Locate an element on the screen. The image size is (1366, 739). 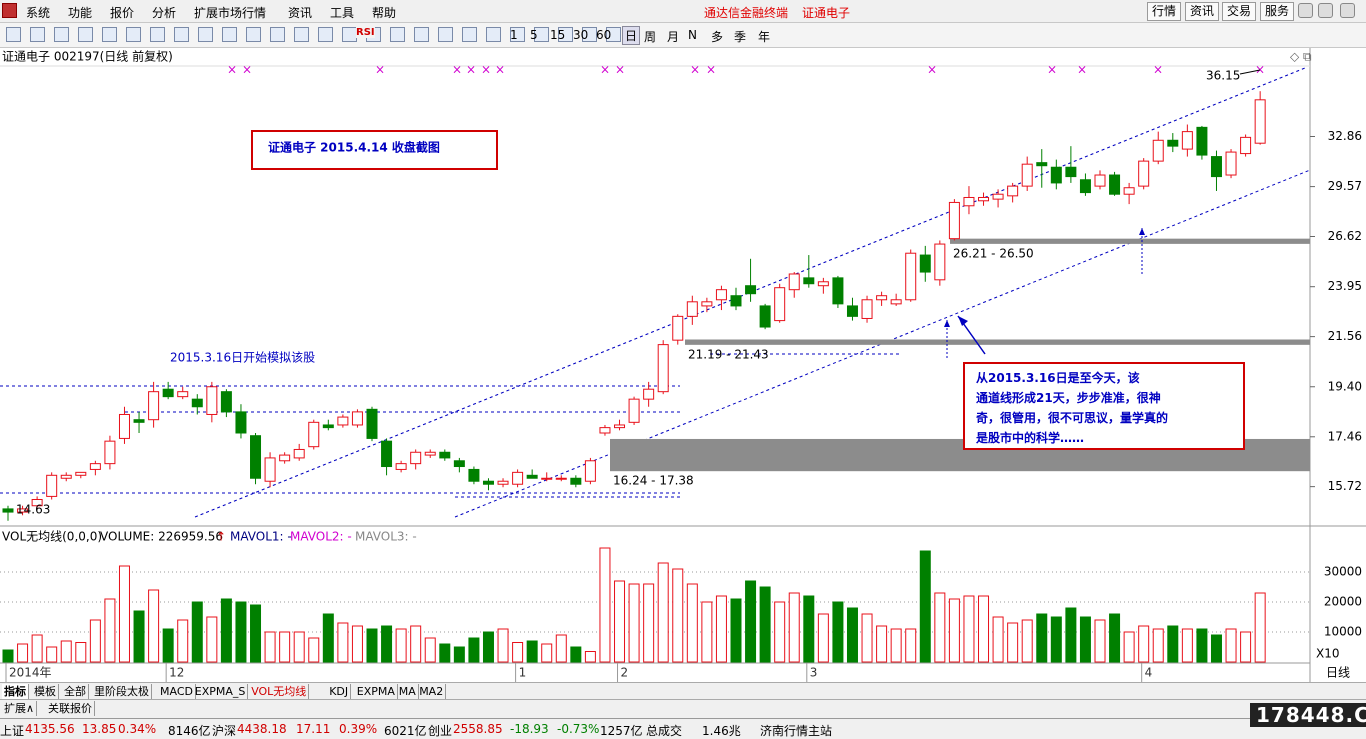
status-item: 上证 is located at coordinates (12, 731).